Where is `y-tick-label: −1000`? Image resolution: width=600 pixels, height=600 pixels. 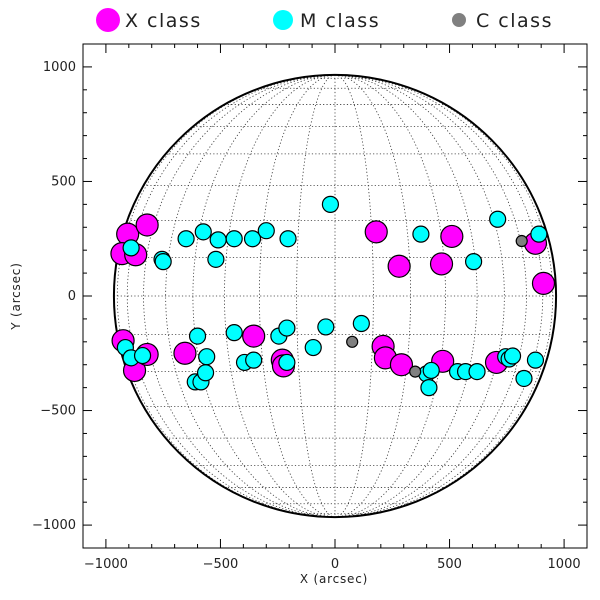 y-tick-label: −1000 is located at coordinates (54, 525).